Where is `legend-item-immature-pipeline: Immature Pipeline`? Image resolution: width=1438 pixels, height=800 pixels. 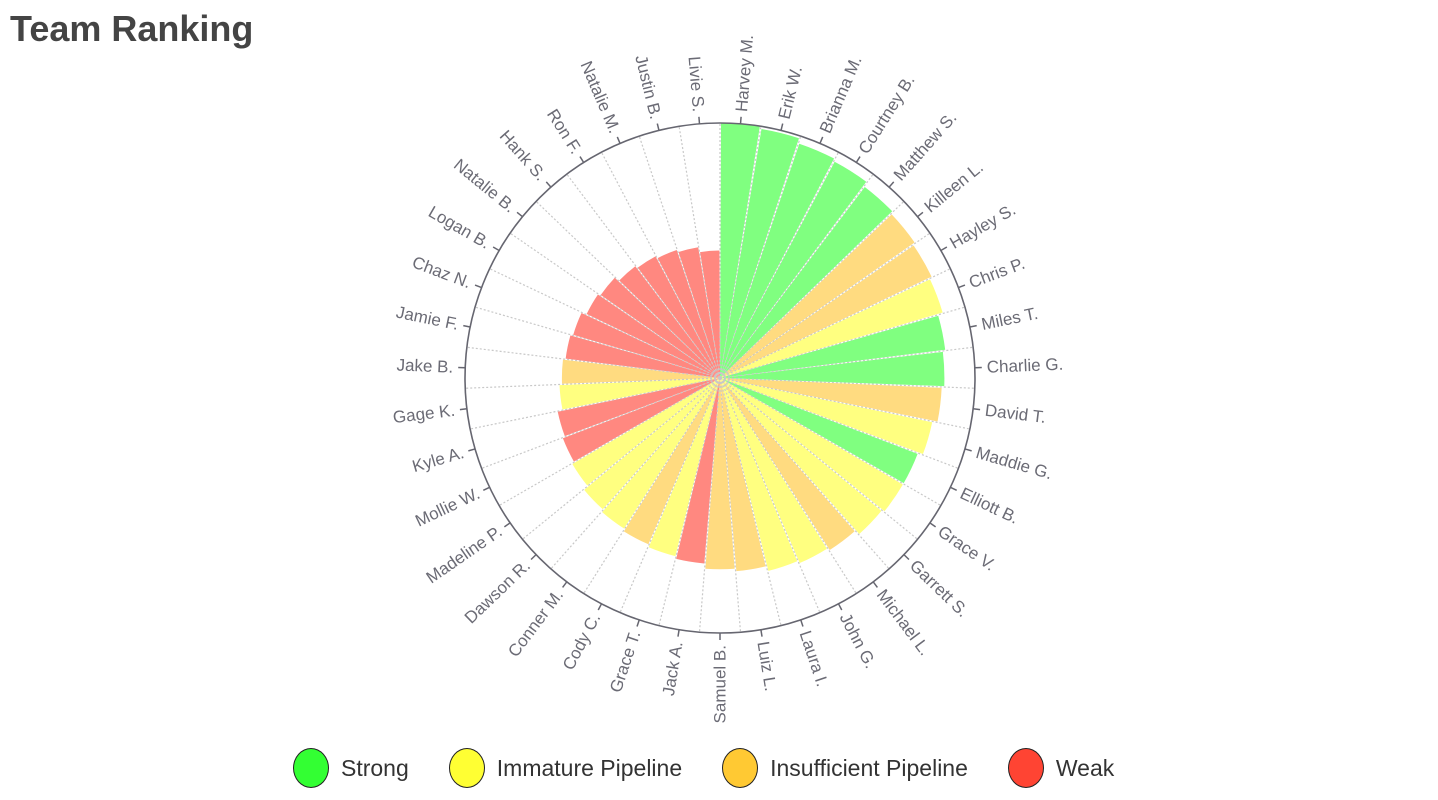
legend-item-immature-pipeline: Immature Pipeline is located at coordinates (565, 768).